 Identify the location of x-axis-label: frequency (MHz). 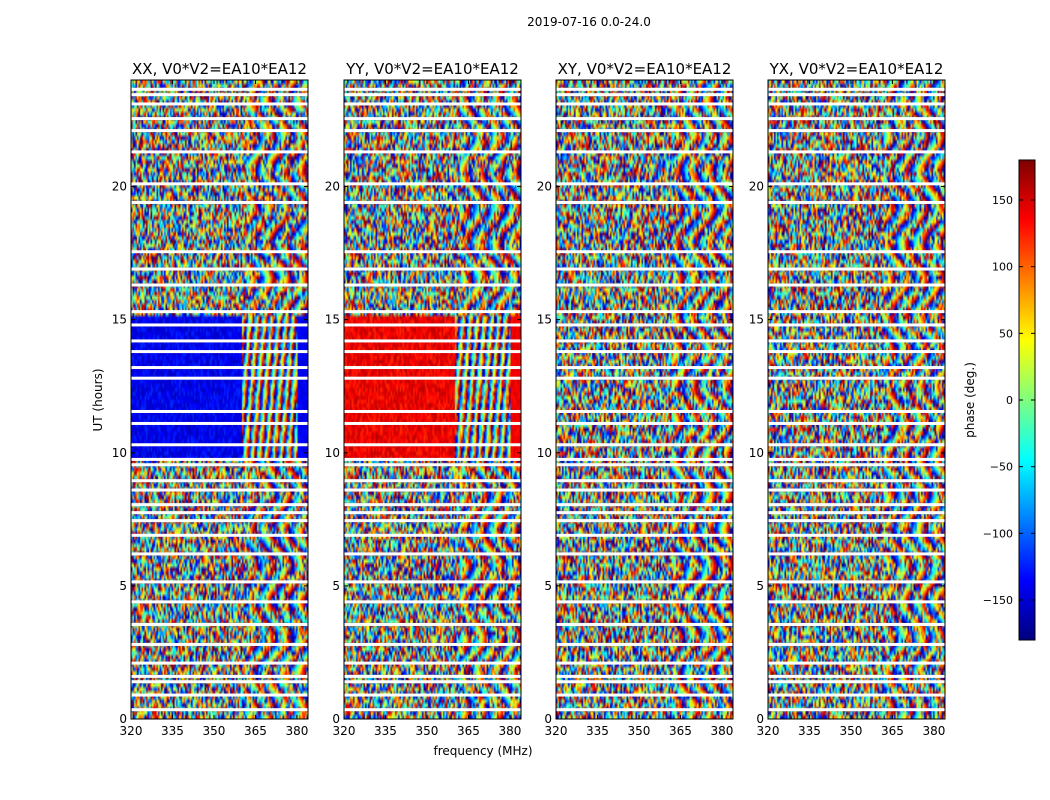
(482, 751).